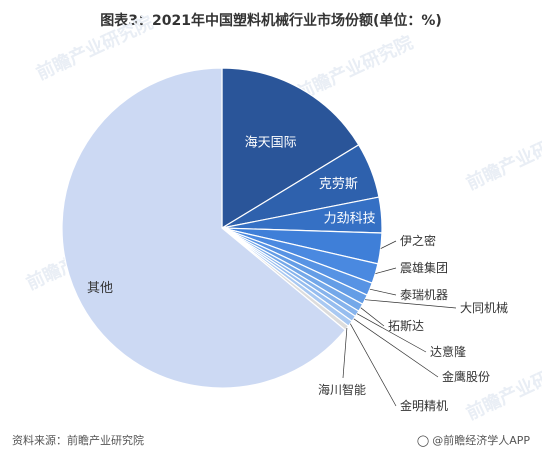  What do you see at coordinates (100, 288) in the screenshot?
I see `slice-label: 其他` at bounding box center [100, 288].